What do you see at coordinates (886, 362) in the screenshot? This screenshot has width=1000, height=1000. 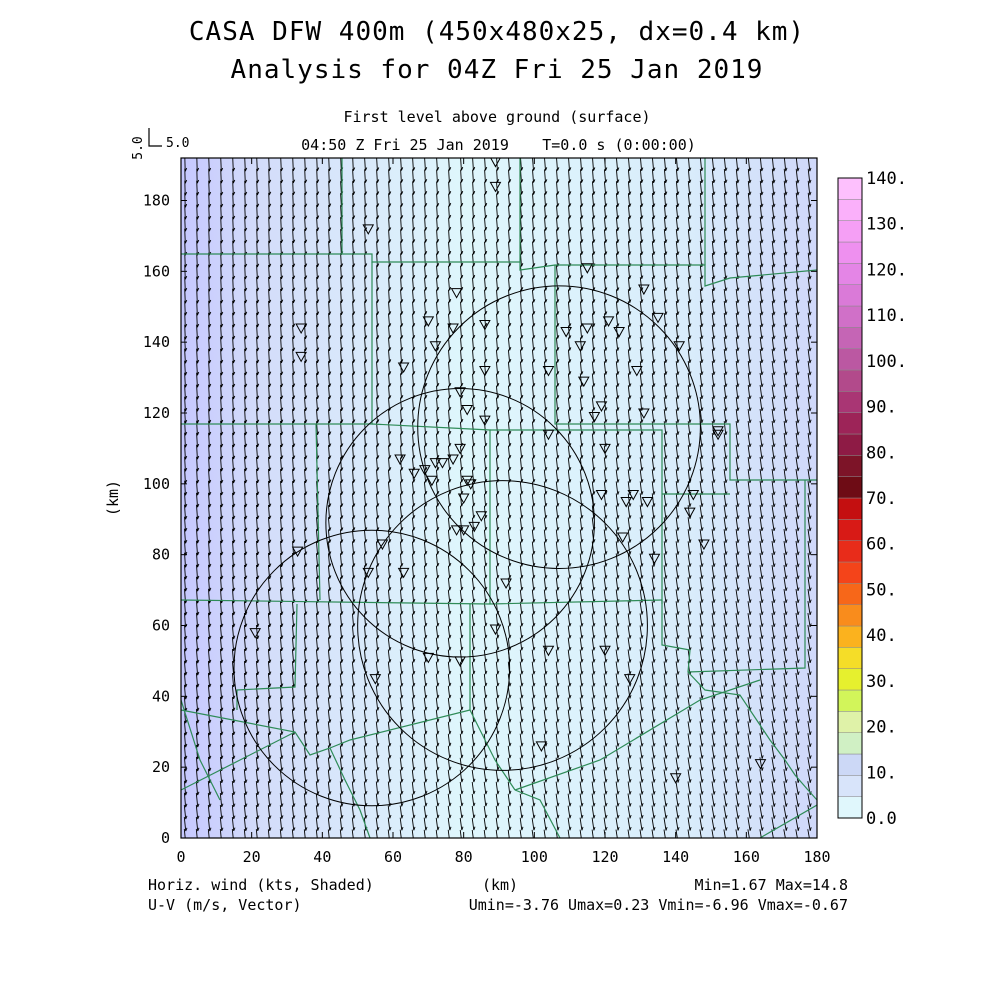 I see `colorbar-label: 100.` at bounding box center [886, 362].